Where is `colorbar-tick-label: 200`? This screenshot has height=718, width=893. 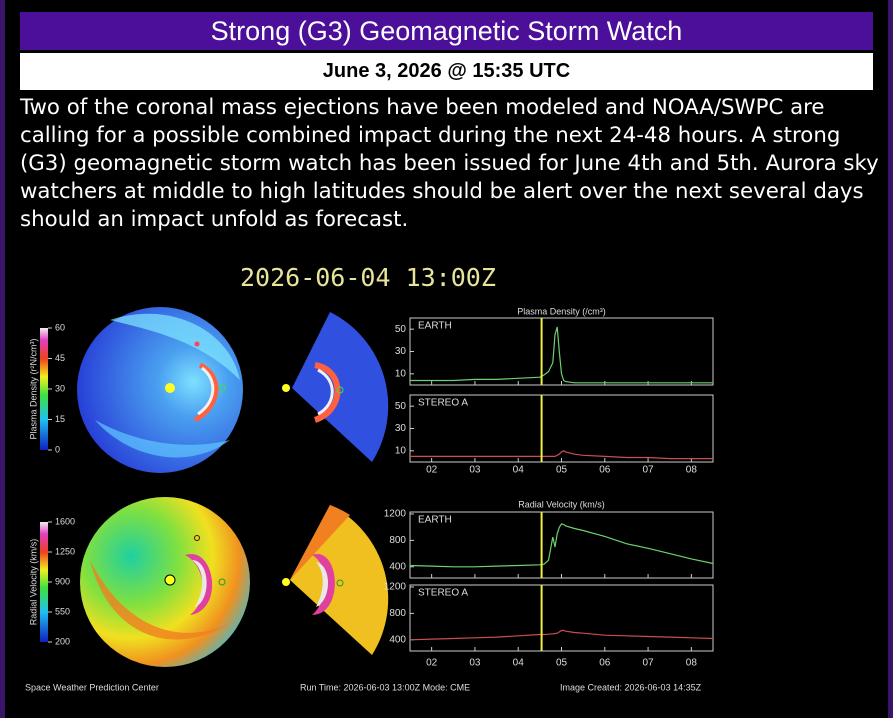
colorbar-tick-label: 200 is located at coordinates (62, 641).